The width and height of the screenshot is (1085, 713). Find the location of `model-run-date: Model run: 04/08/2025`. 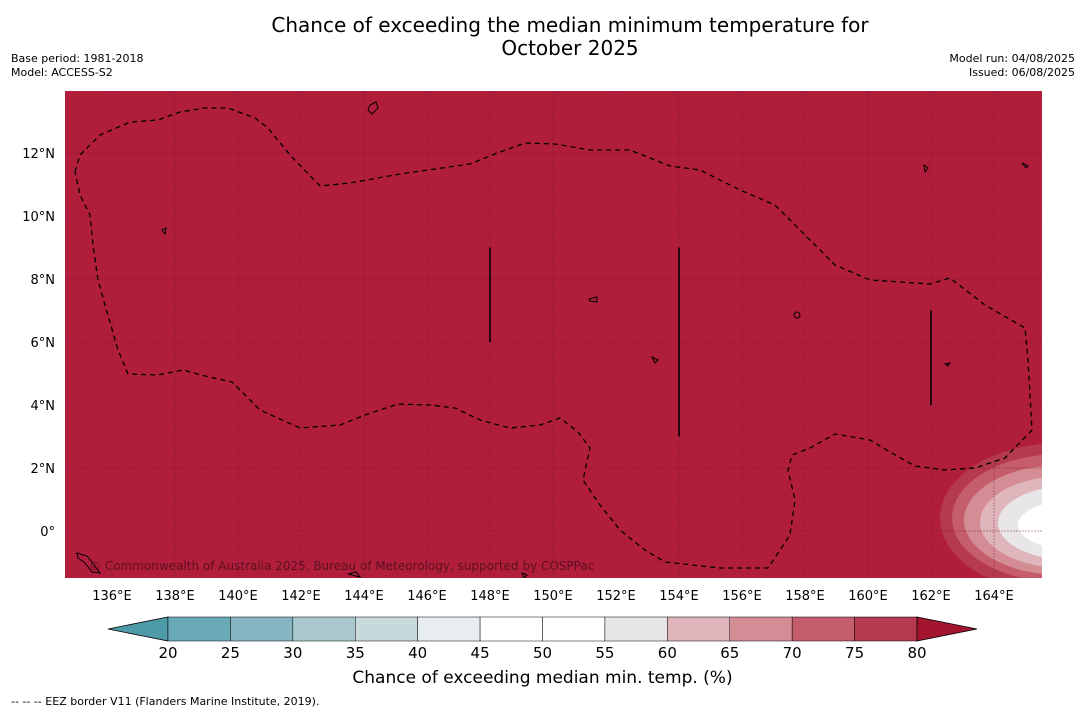

model-run-date: Model run: 04/08/2025 is located at coordinates (1012, 58).